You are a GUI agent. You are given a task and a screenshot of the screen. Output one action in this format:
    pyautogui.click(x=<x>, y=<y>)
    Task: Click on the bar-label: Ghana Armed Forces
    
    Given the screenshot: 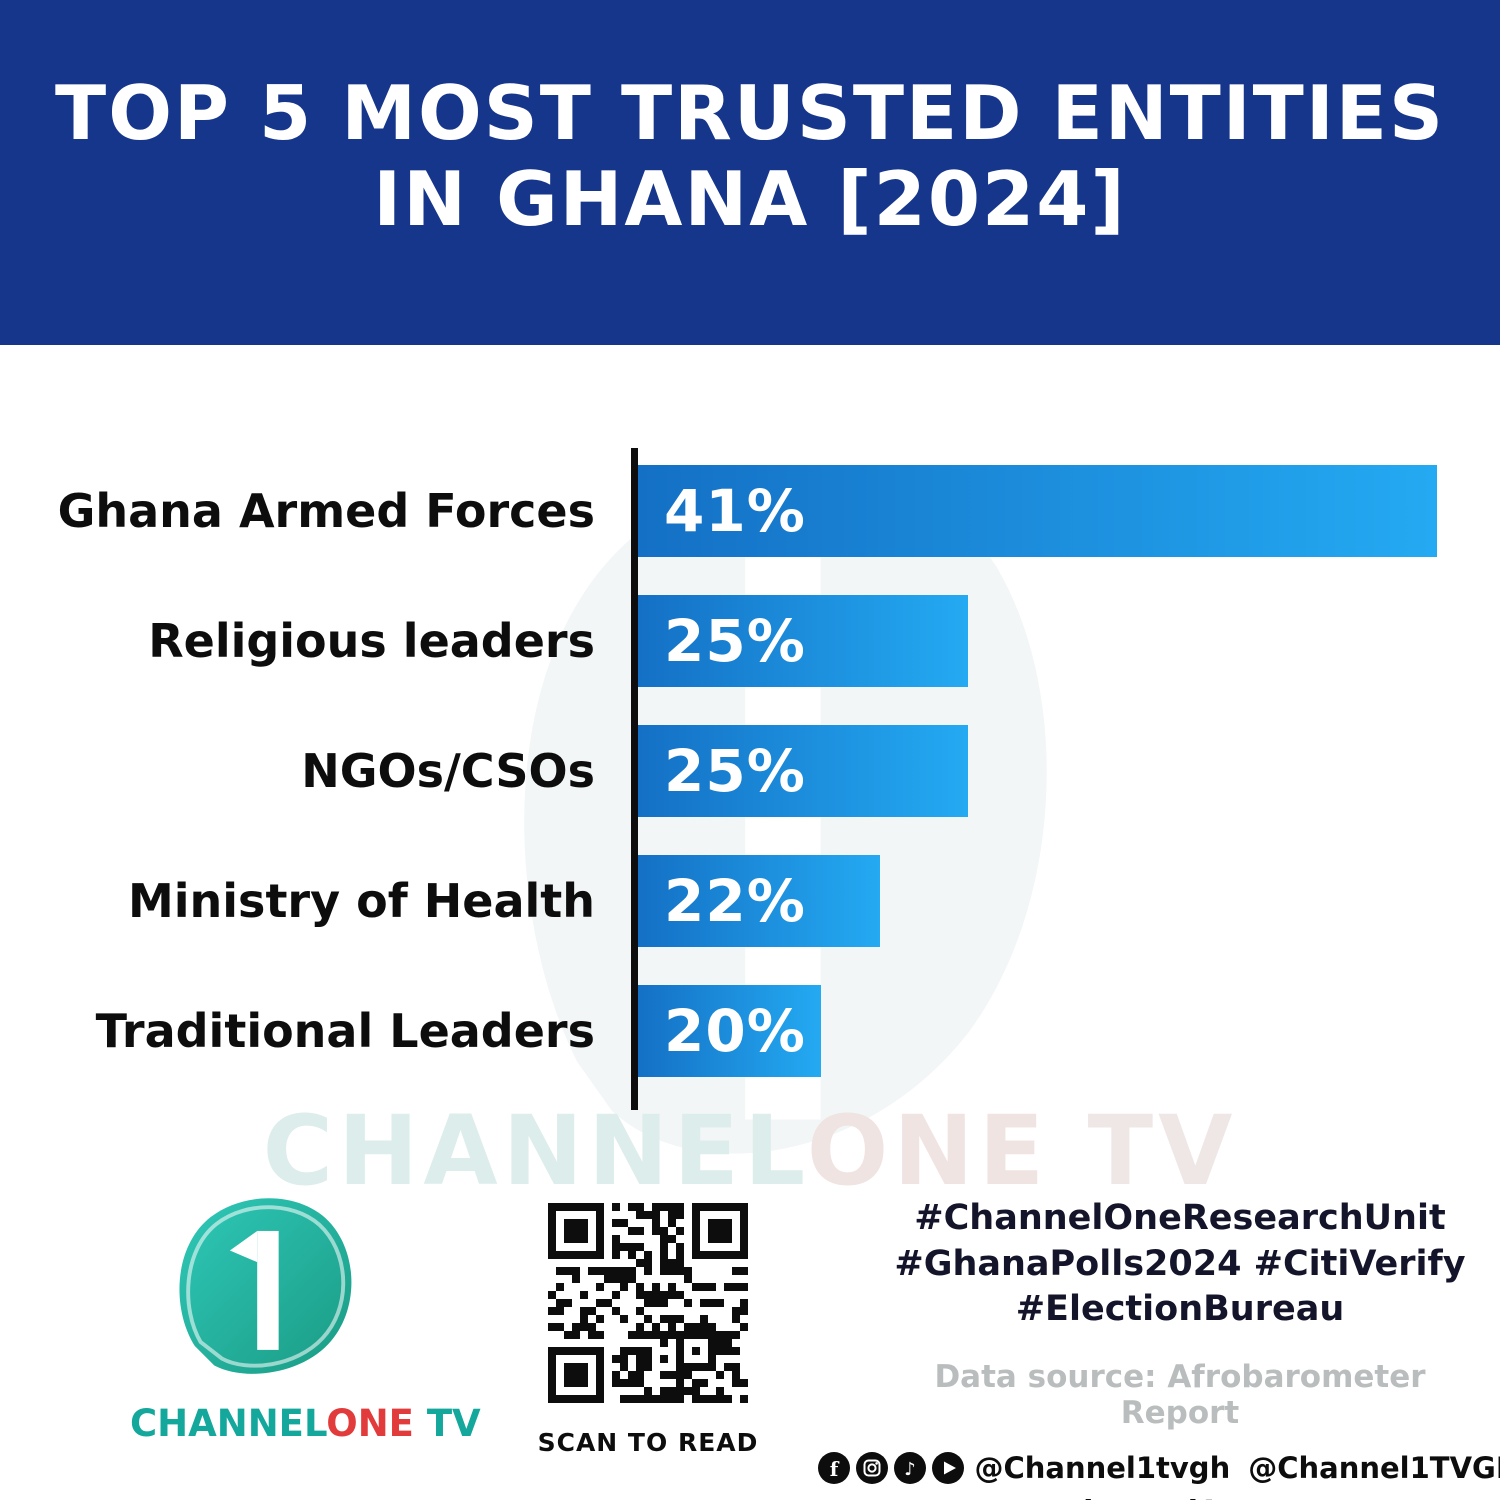 What is the action you would take?
    pyautogui.click(x=326, y=511)
    